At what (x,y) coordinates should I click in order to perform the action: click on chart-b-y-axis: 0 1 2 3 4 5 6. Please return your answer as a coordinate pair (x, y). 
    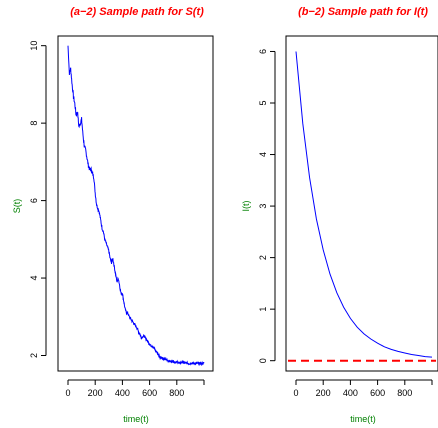
    Looking at the image, I should click on (267, 206).